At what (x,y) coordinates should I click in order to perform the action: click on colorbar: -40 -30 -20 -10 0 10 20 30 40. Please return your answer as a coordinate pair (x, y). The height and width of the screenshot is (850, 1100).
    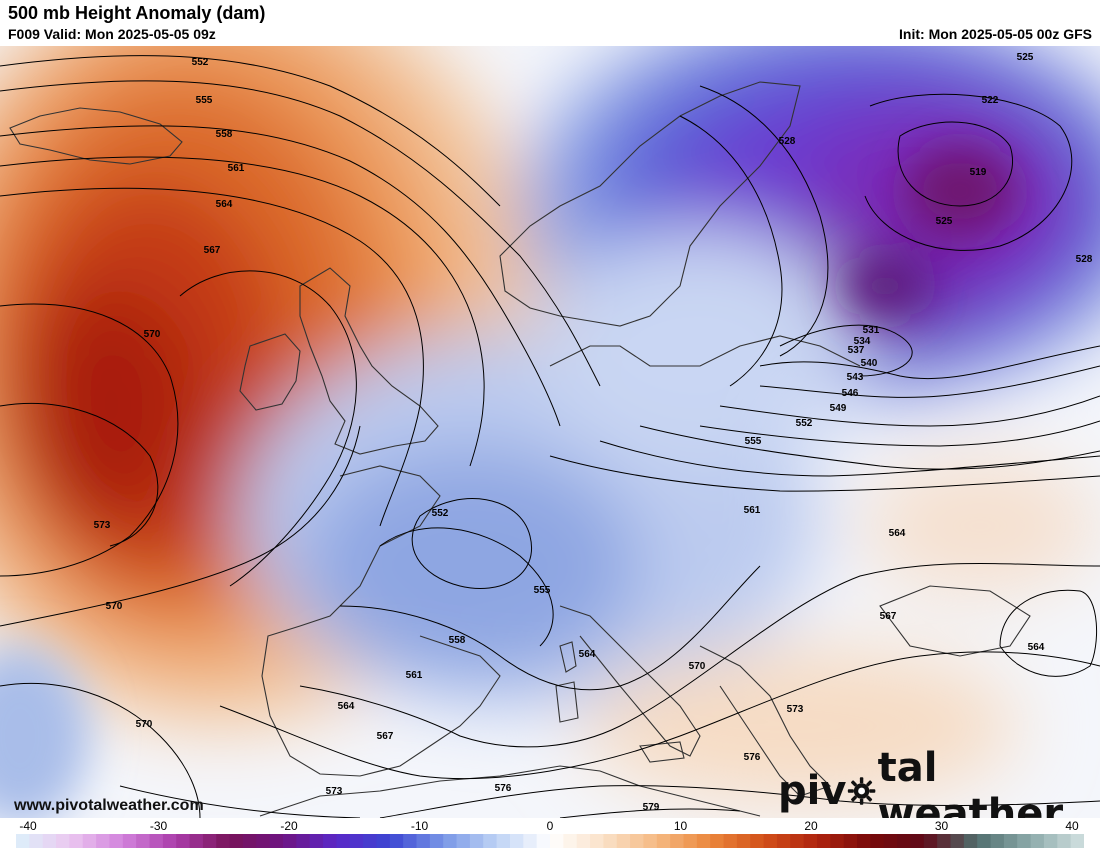
    Looking at the image, I should click on (550, 834).